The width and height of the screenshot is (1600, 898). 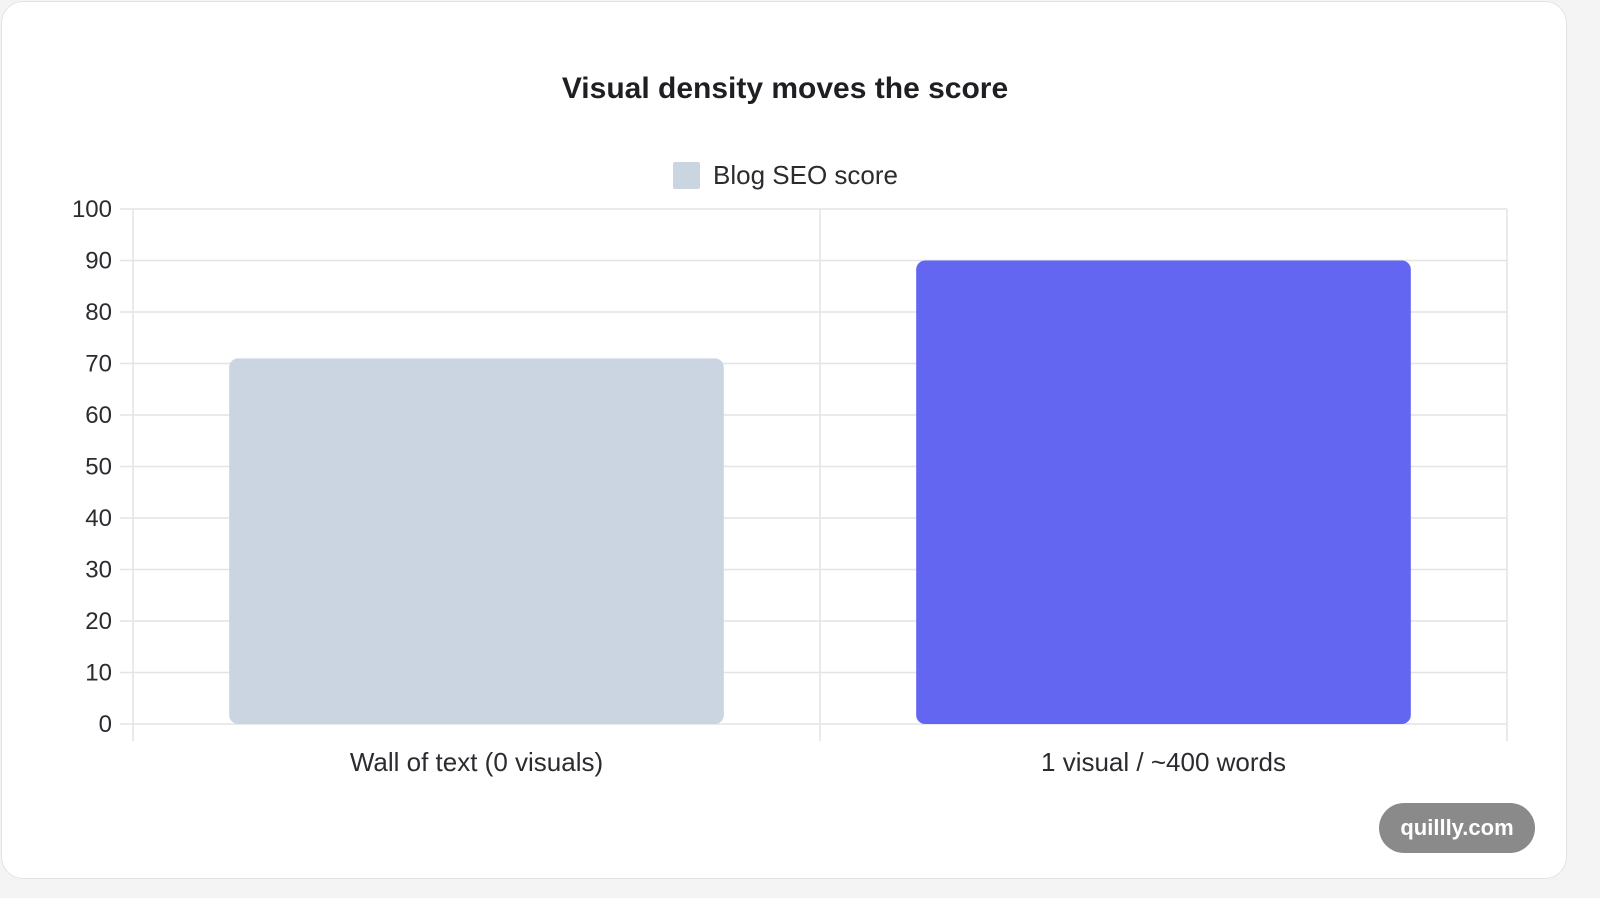 What do you see at coordinates (98, 467) in the screenshot?
I see `y-tick-label: 50` at bounding box center [98, 467].